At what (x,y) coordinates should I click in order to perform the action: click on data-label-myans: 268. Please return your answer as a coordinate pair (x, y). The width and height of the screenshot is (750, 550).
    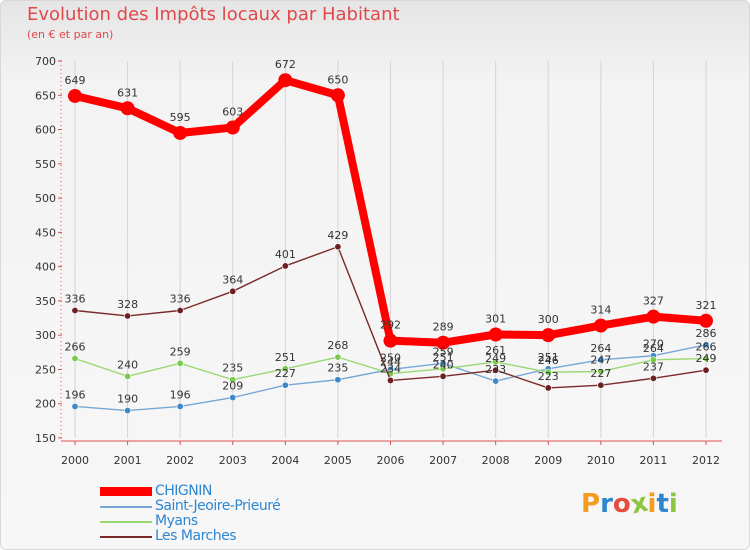
    Looking at the image, I should click on (337, 345).